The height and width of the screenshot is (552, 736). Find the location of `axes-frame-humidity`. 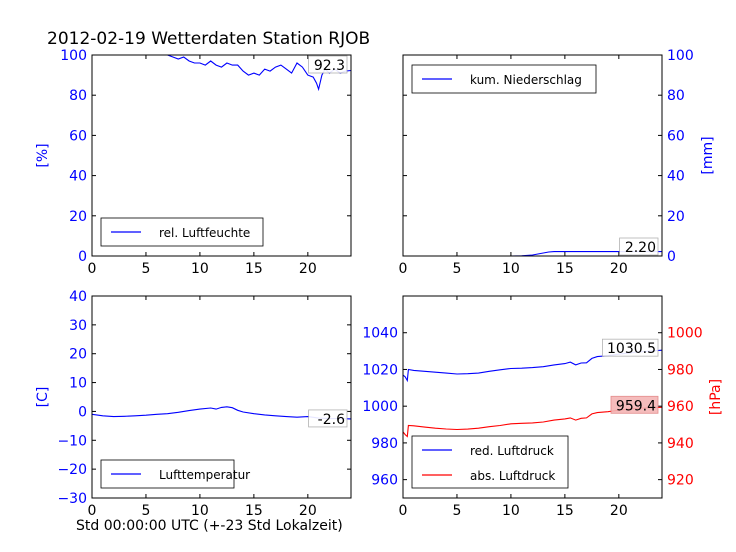

axes-frame-humidity is located at coordinates (221, 155).